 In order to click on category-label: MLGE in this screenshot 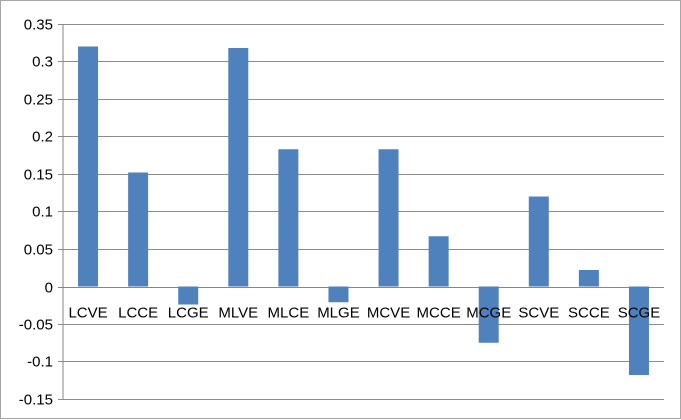, I will do `click(338, 313)`.